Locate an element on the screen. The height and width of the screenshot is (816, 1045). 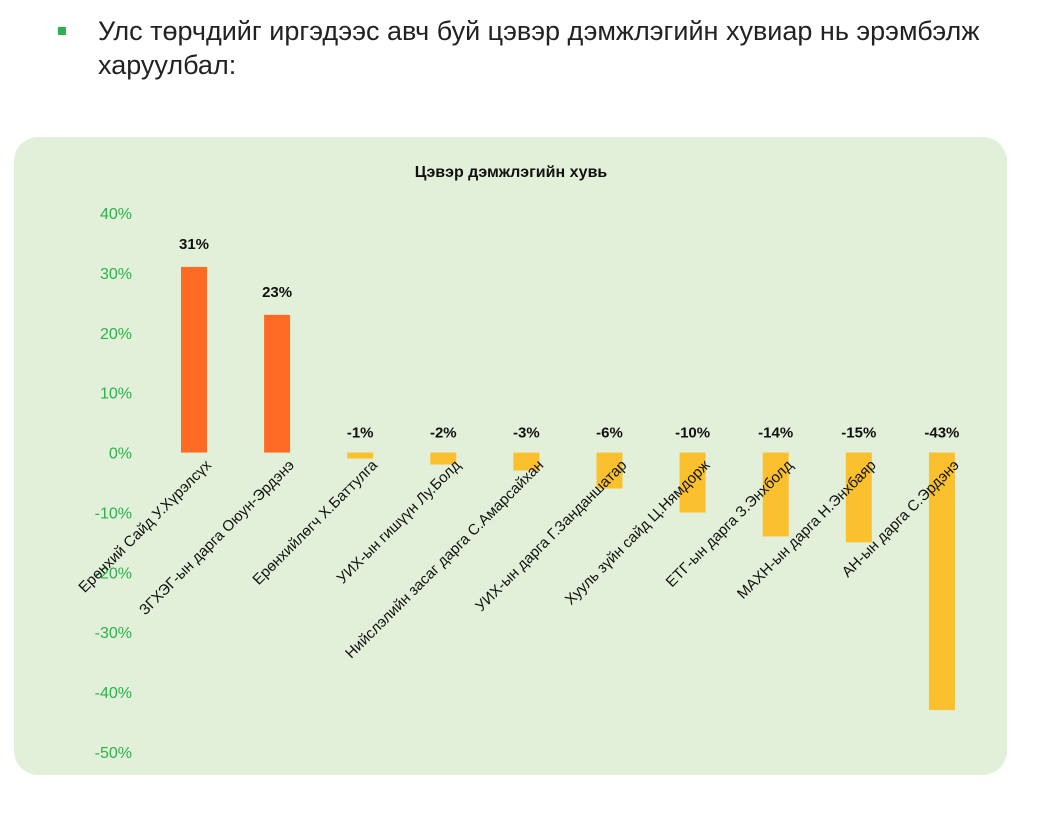
y-tick-label: -50% is located at coordinates (113, 753).